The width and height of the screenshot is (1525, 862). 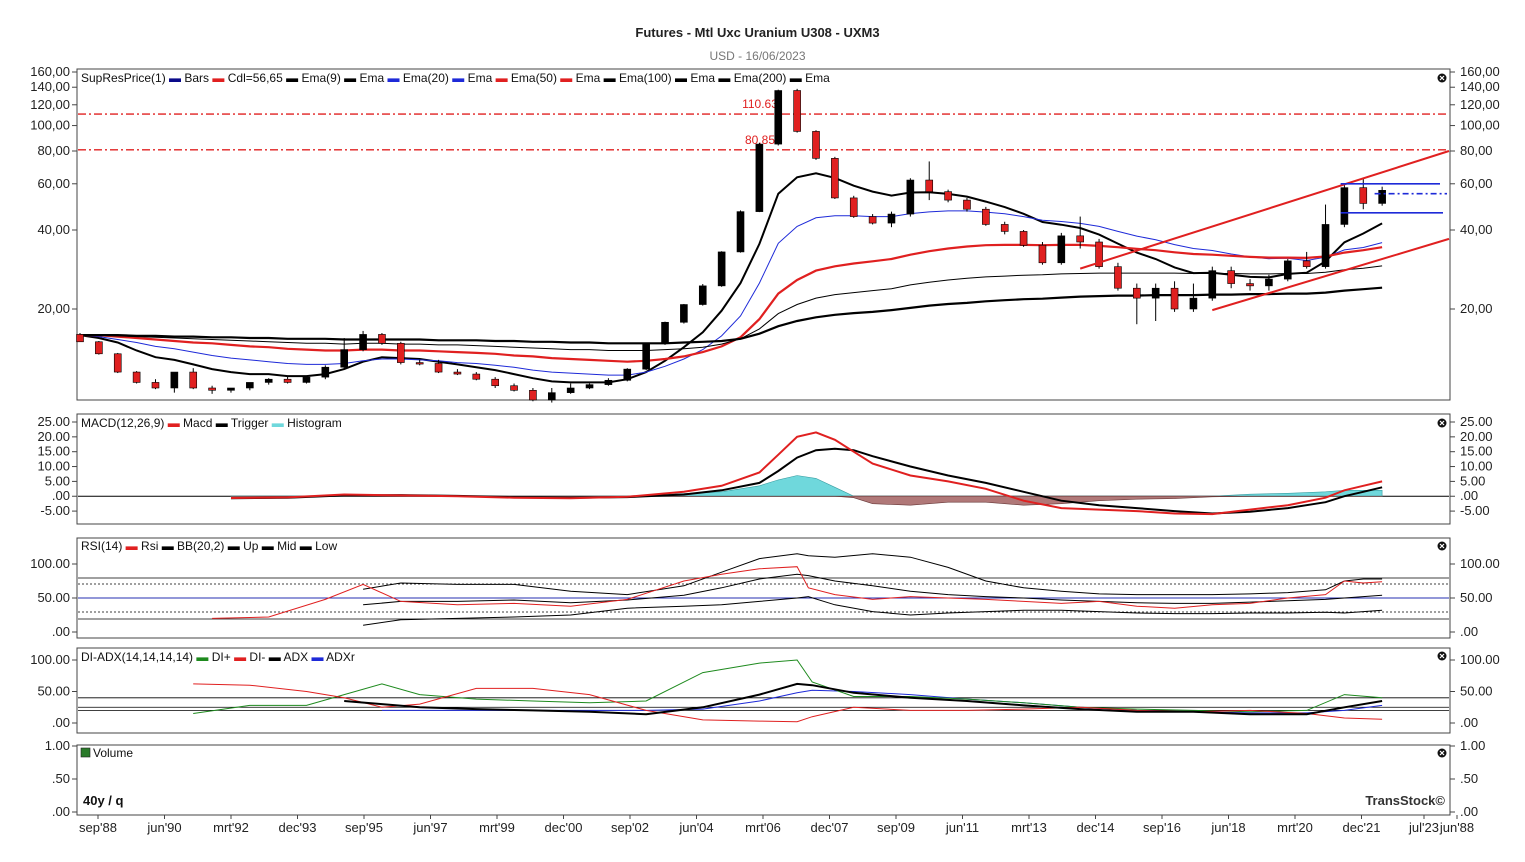 I want to click on x-tick-label: jun'90, so click(x=163, y=827).